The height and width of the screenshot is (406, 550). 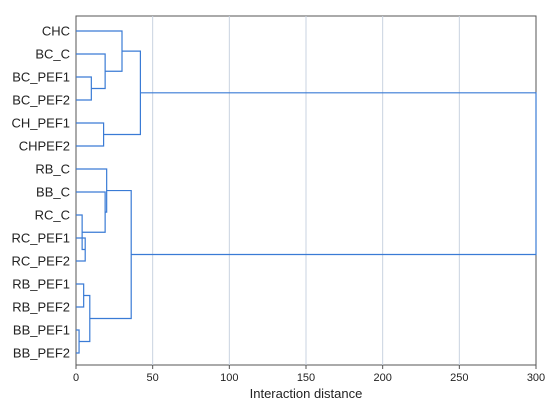 What do you see at coordinates (41, 100) in the screenshot?
I see `leaf-label: BC_PEF2` at bounding box center [41, 100].